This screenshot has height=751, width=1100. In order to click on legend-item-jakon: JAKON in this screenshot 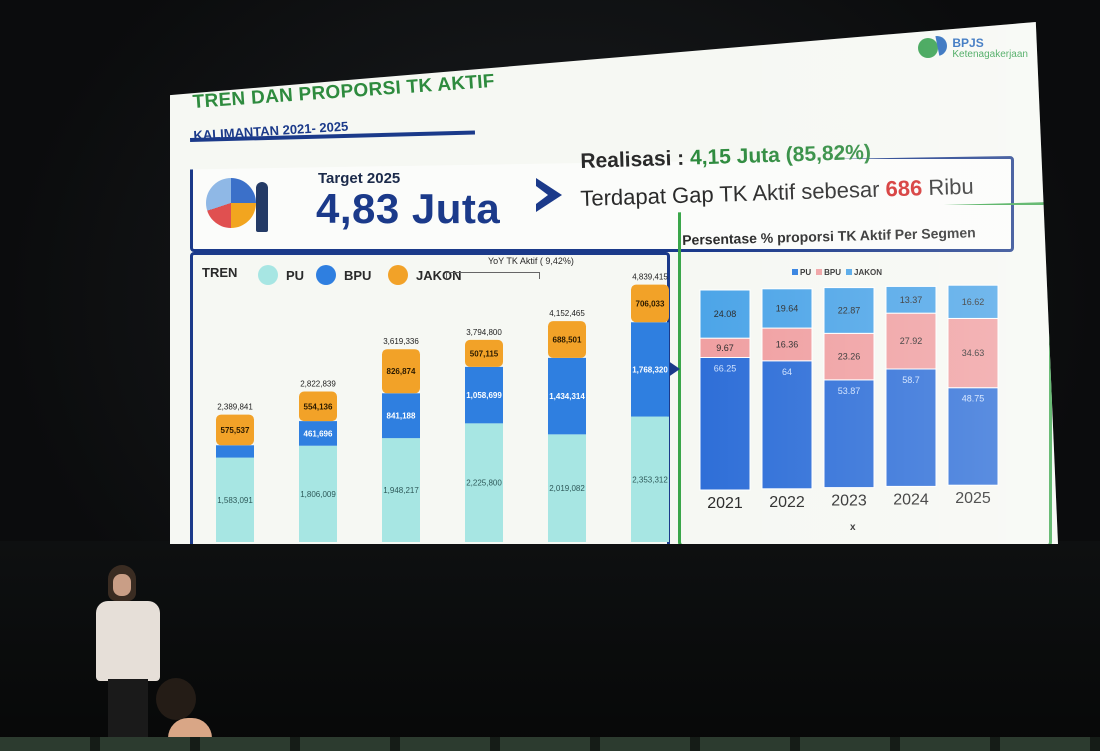, I will do `click(864, 272)`.